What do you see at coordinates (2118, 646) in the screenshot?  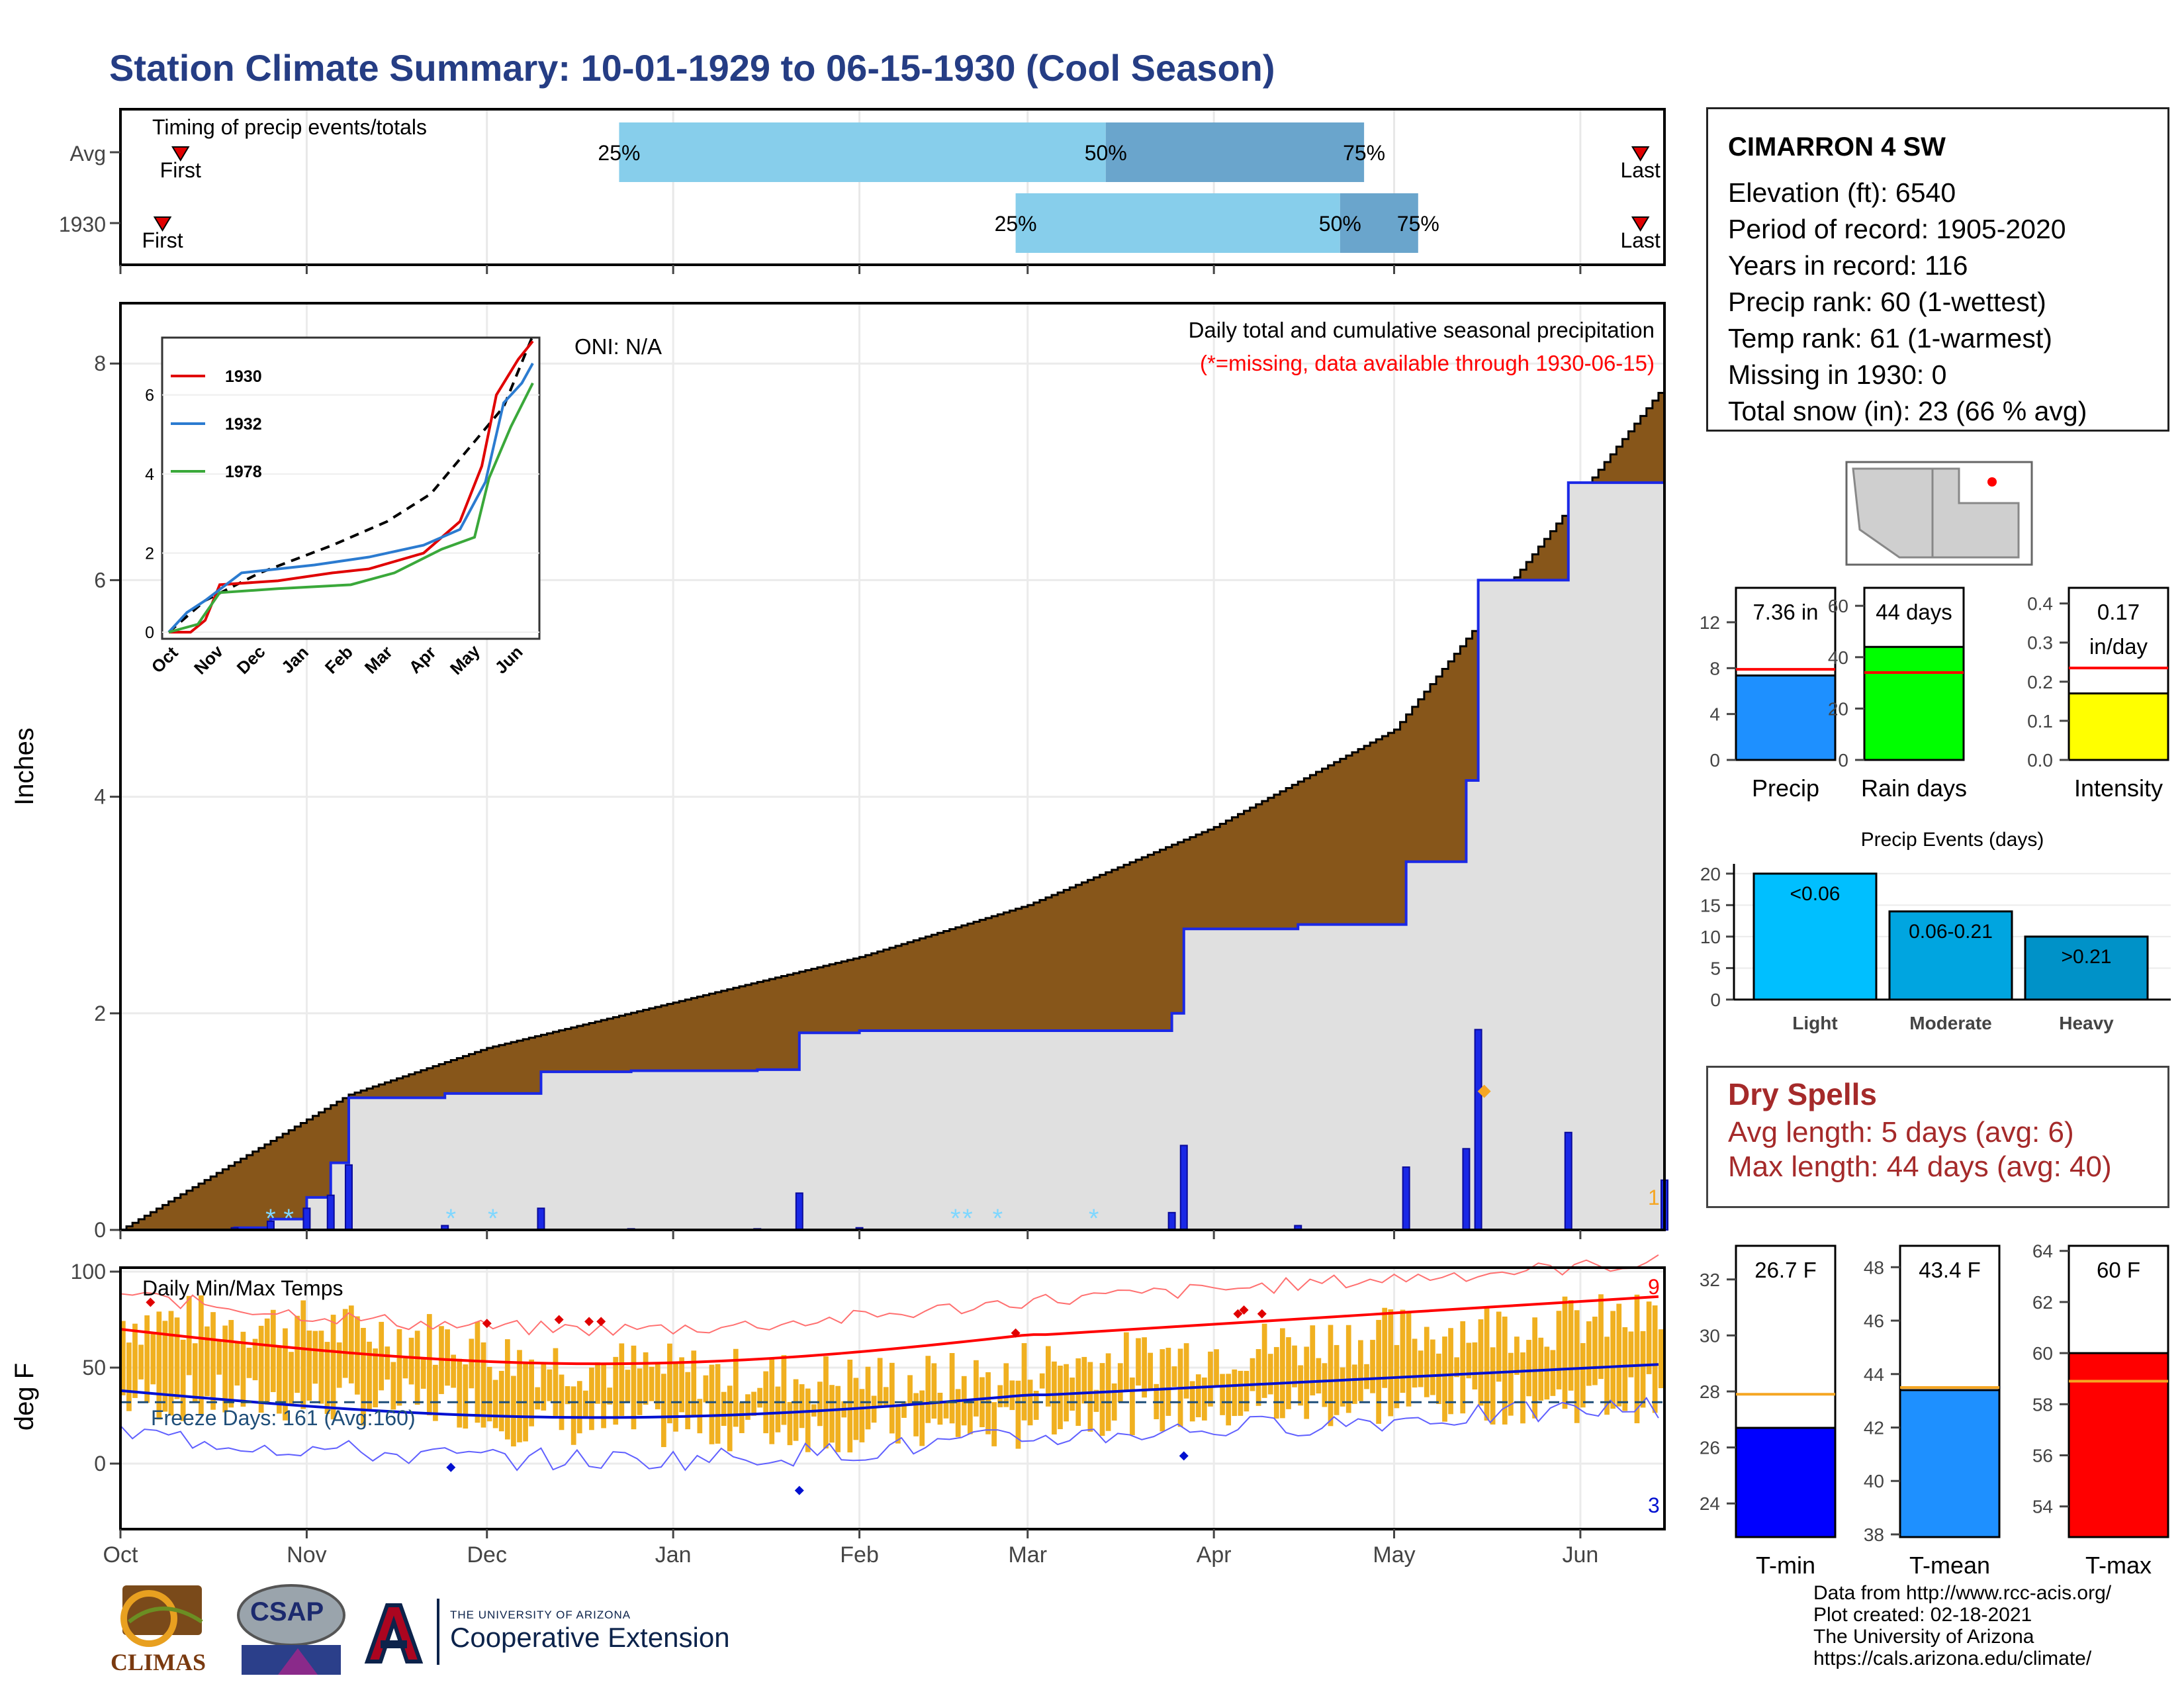 I see `mini-intensity-value-unit: in/day` at bounding box center [2118, 646].